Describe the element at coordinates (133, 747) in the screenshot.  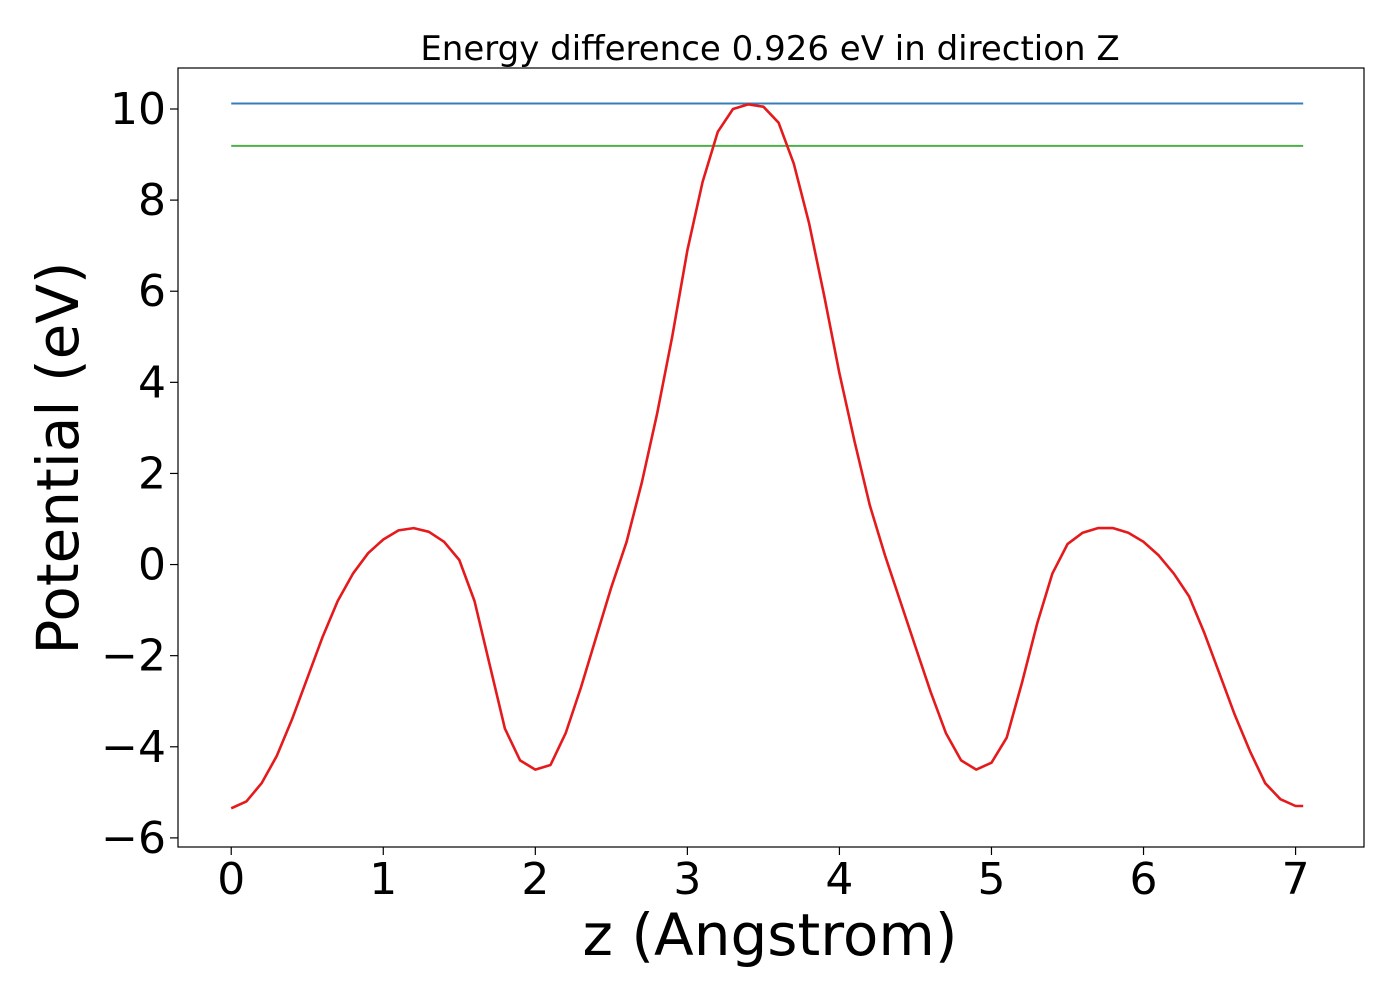
I see `y-tick-label: −4` at that location.